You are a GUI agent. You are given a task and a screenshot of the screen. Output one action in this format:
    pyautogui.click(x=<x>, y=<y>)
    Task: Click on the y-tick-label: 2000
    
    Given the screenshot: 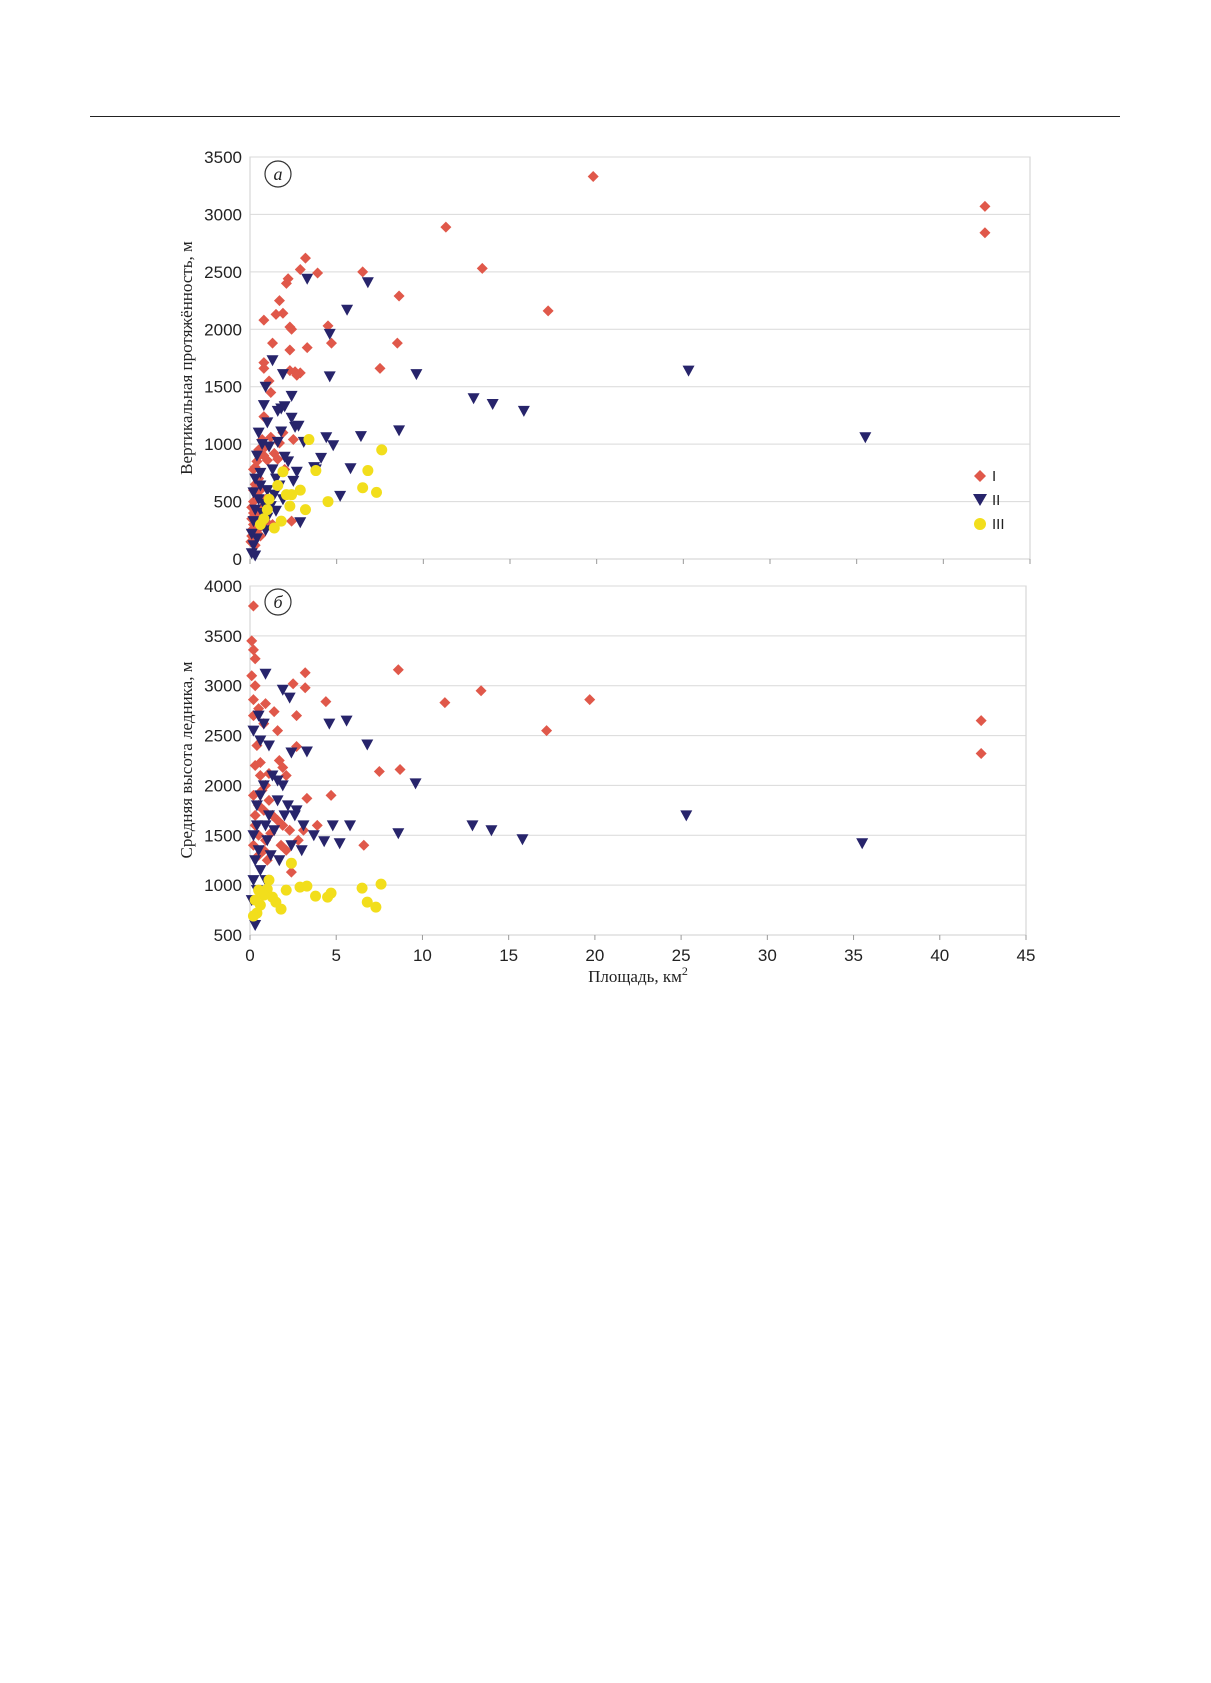 What is the action you would take?
    pyautogui.click(x=223, y=785)
    